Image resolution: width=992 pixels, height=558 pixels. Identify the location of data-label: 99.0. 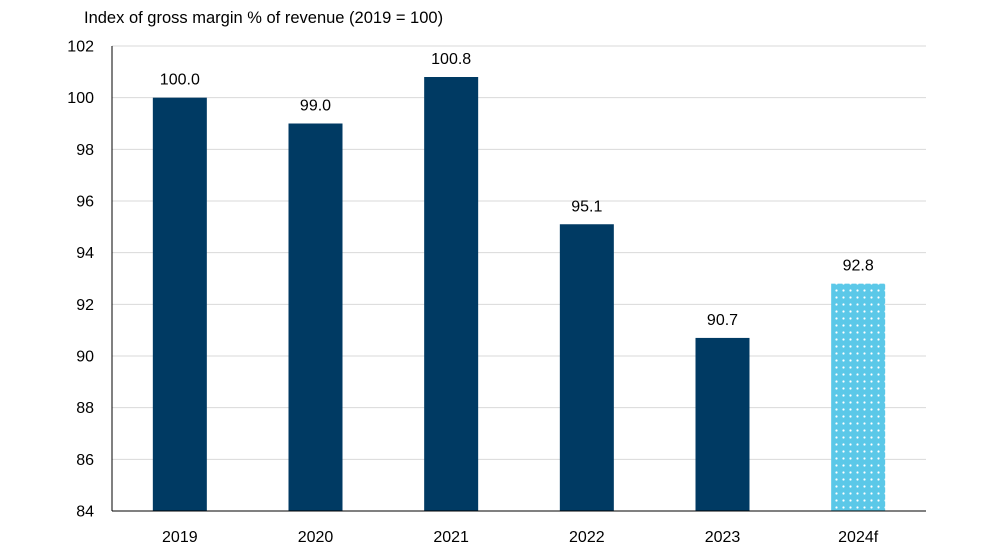
(315, 106).